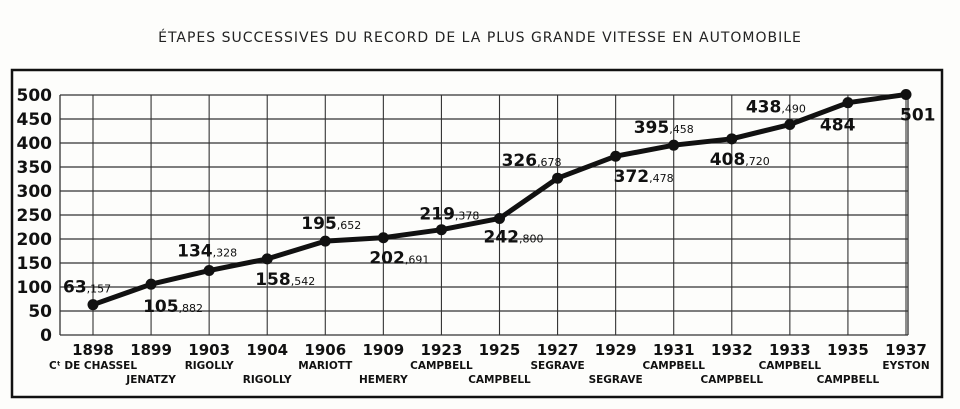 This screenshot has width=960, height=409. Describe the element at coordinates (442, 350) in the screenshot. I see `x-tick-label: 1923` at that location.